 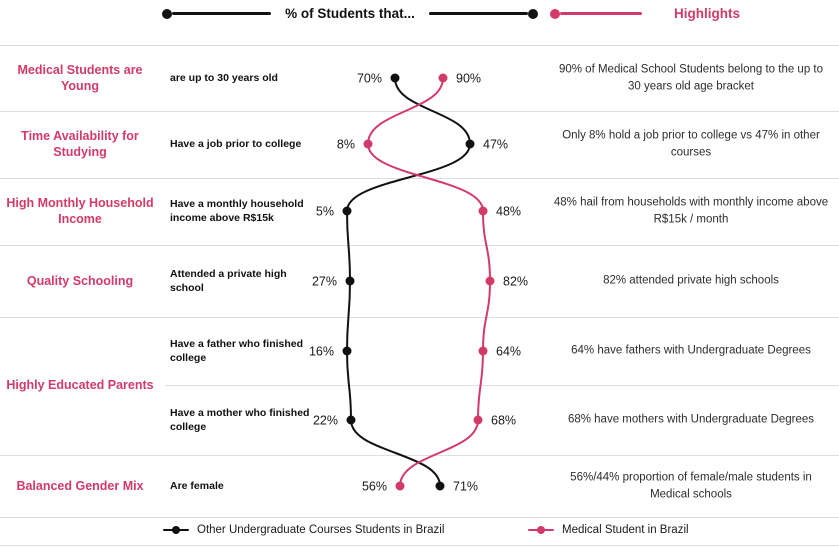 I want to click on row-description: Have a father who finished college, so click(x=237, y=350).